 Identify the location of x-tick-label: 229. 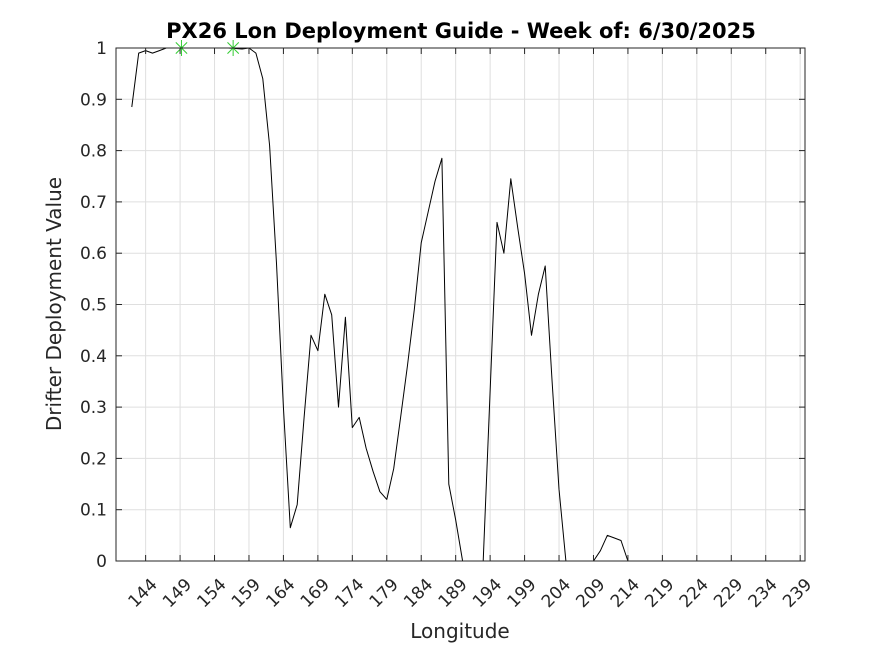
(728, 593).